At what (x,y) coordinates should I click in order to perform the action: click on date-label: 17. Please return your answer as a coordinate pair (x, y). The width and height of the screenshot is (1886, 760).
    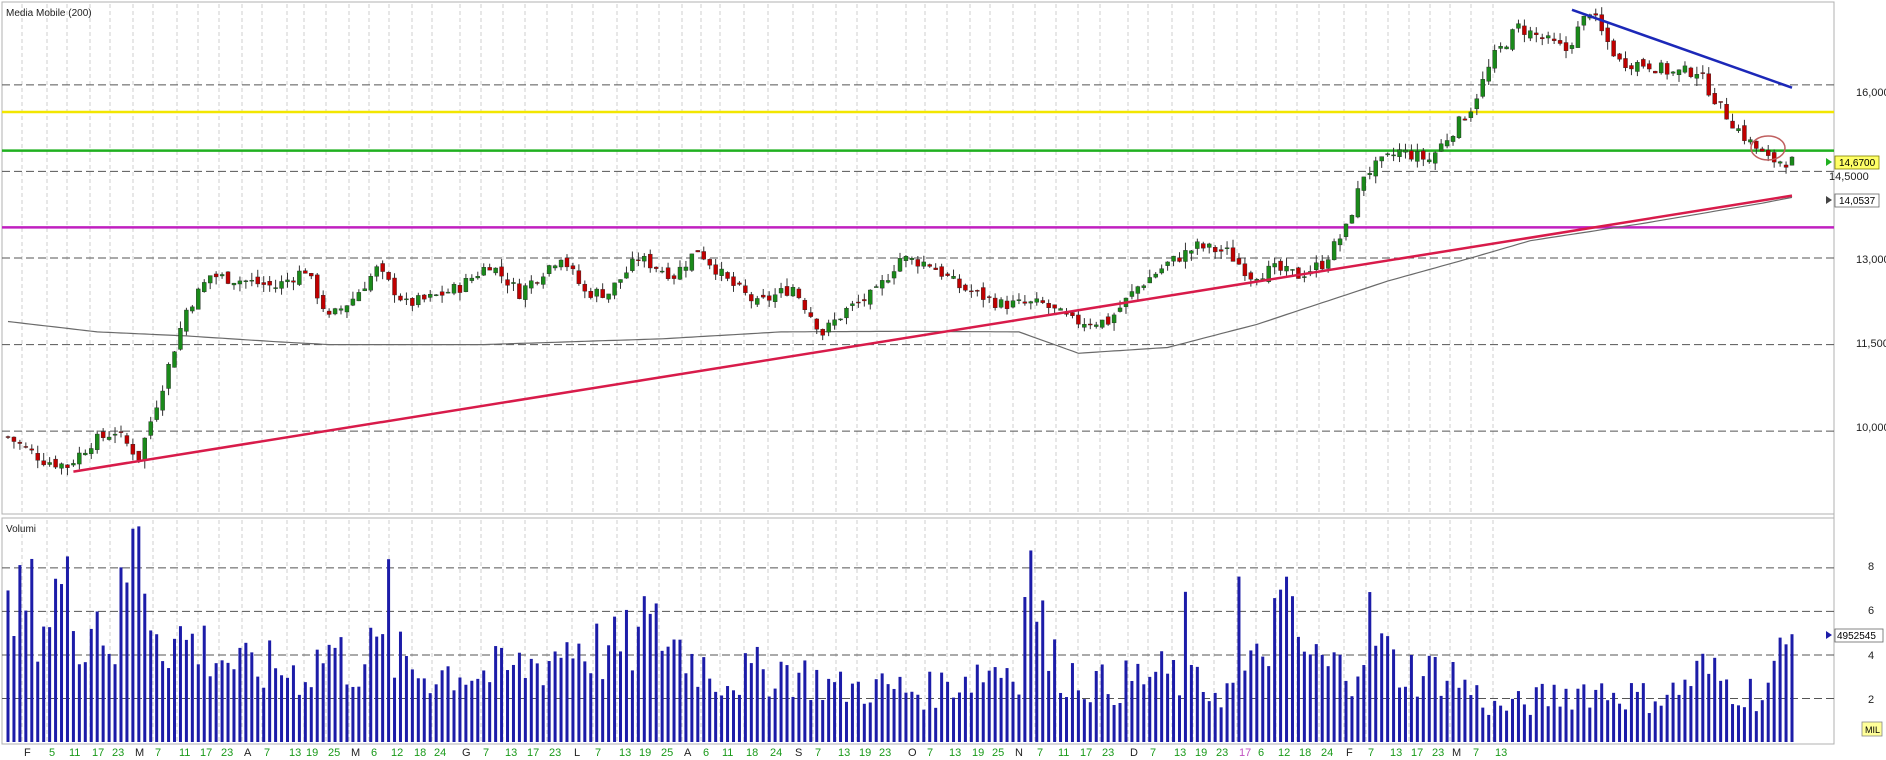
    Looking at the image, I should click on (1086, 753).